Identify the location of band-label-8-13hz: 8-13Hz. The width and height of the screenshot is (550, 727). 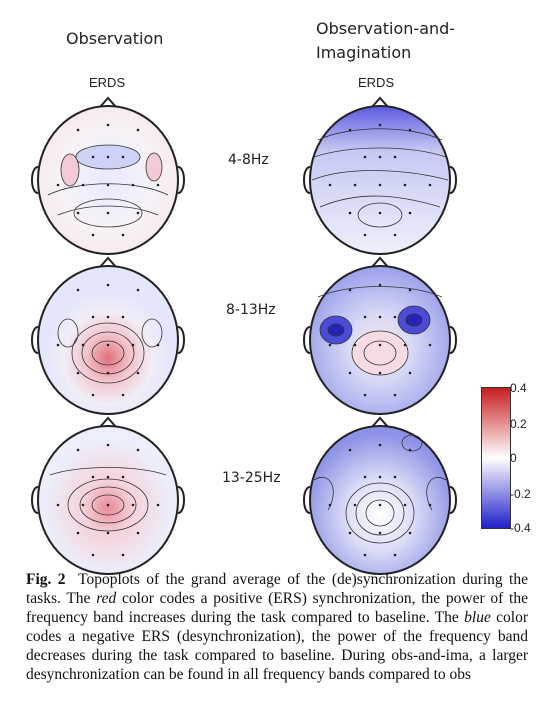
(251, 310).